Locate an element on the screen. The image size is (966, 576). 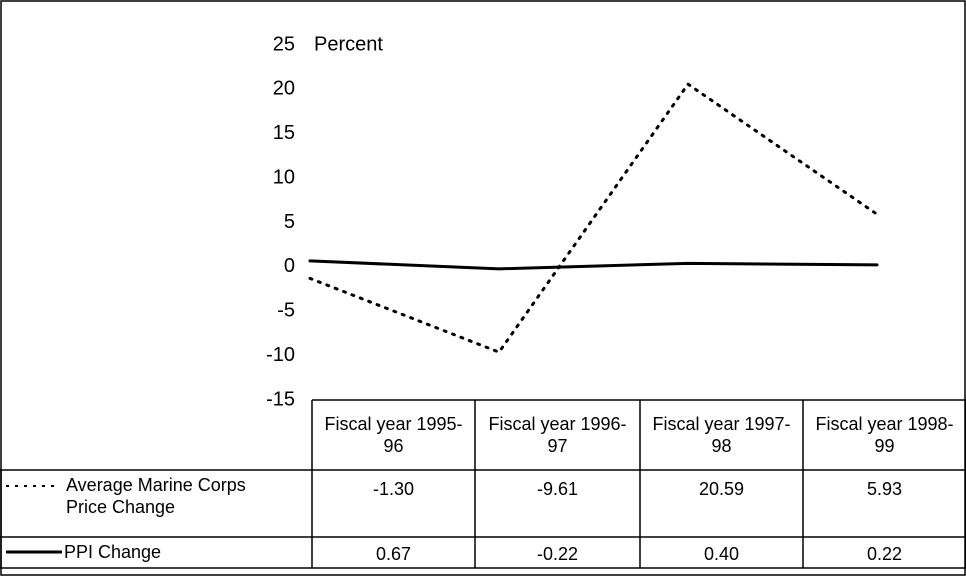
y-tick-label: 10 is located at coordinates (284, 177).